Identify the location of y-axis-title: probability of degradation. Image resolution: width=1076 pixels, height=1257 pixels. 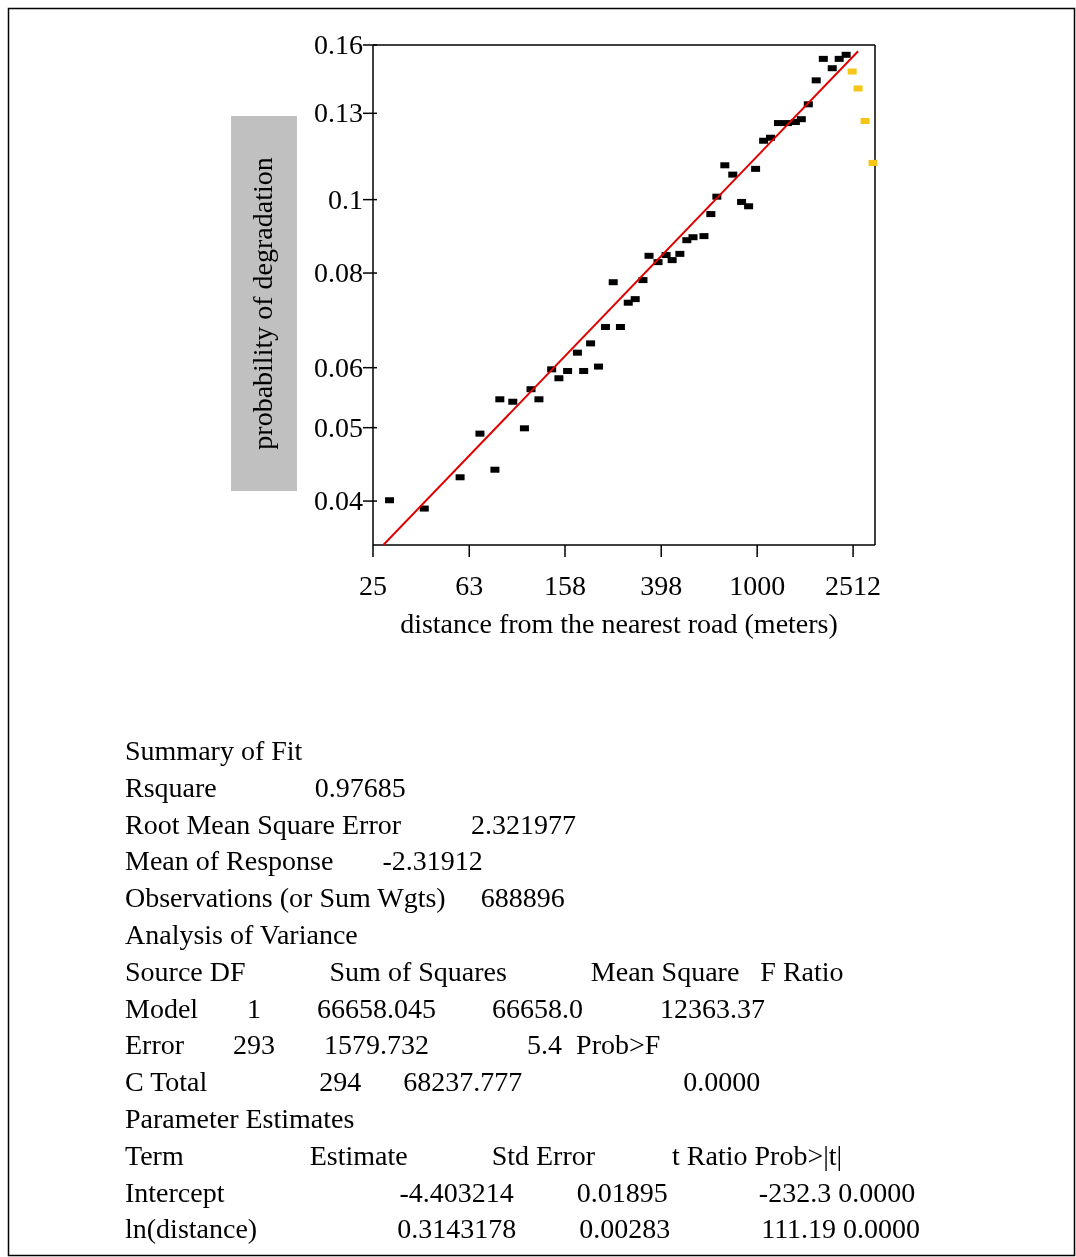
(262, 303).